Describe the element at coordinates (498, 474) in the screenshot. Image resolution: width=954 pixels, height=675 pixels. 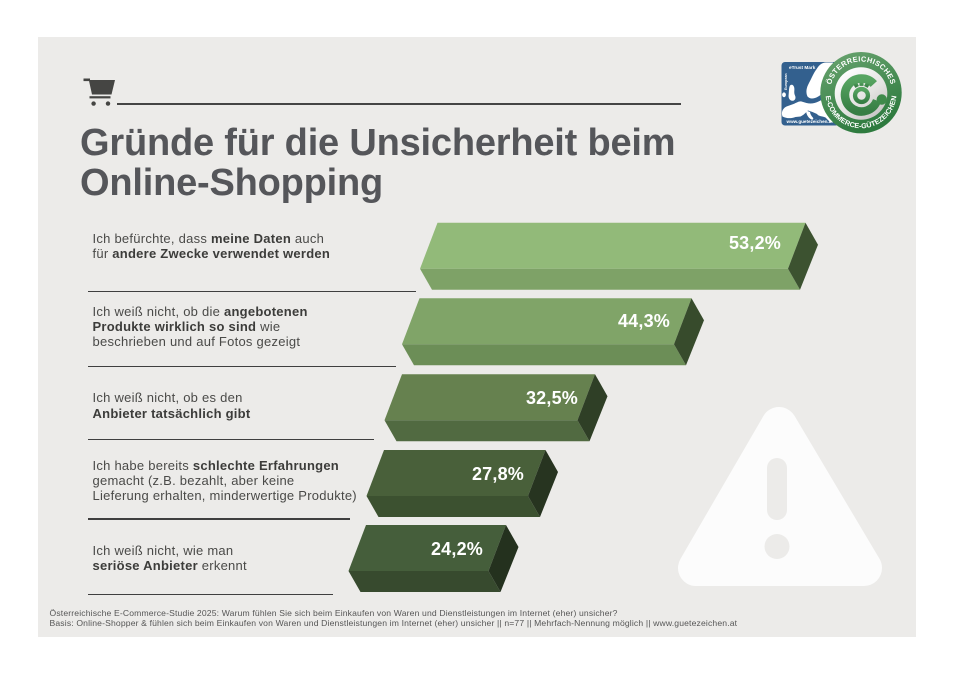
I see `svg-text: 27,8%` at that location.